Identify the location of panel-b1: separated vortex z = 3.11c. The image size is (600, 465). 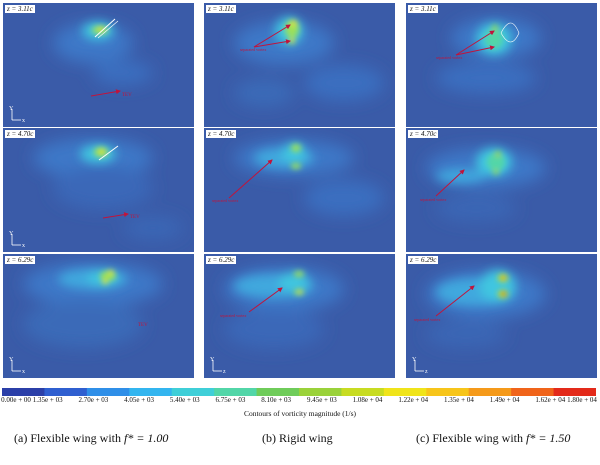
(299, 65).